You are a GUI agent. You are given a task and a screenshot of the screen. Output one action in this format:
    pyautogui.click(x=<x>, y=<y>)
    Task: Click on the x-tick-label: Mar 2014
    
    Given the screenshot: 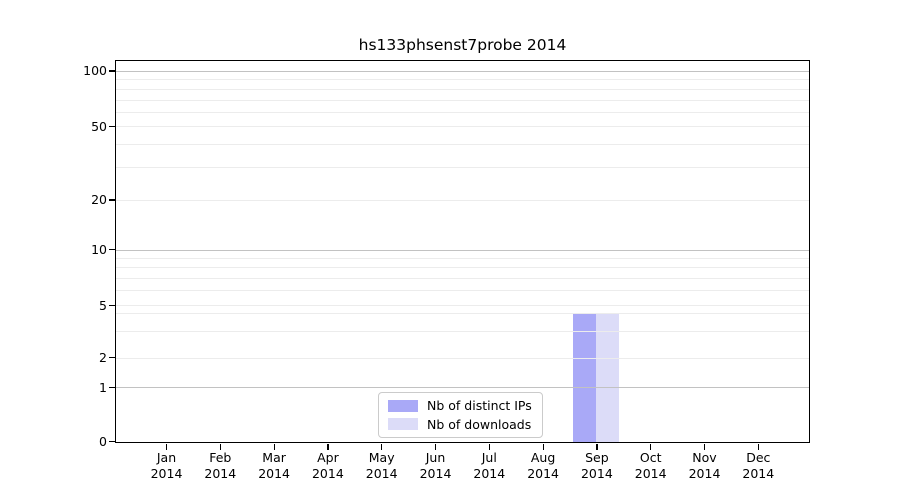 What is the action you would take?
    pyautogui.click(x=274, y=465)
    